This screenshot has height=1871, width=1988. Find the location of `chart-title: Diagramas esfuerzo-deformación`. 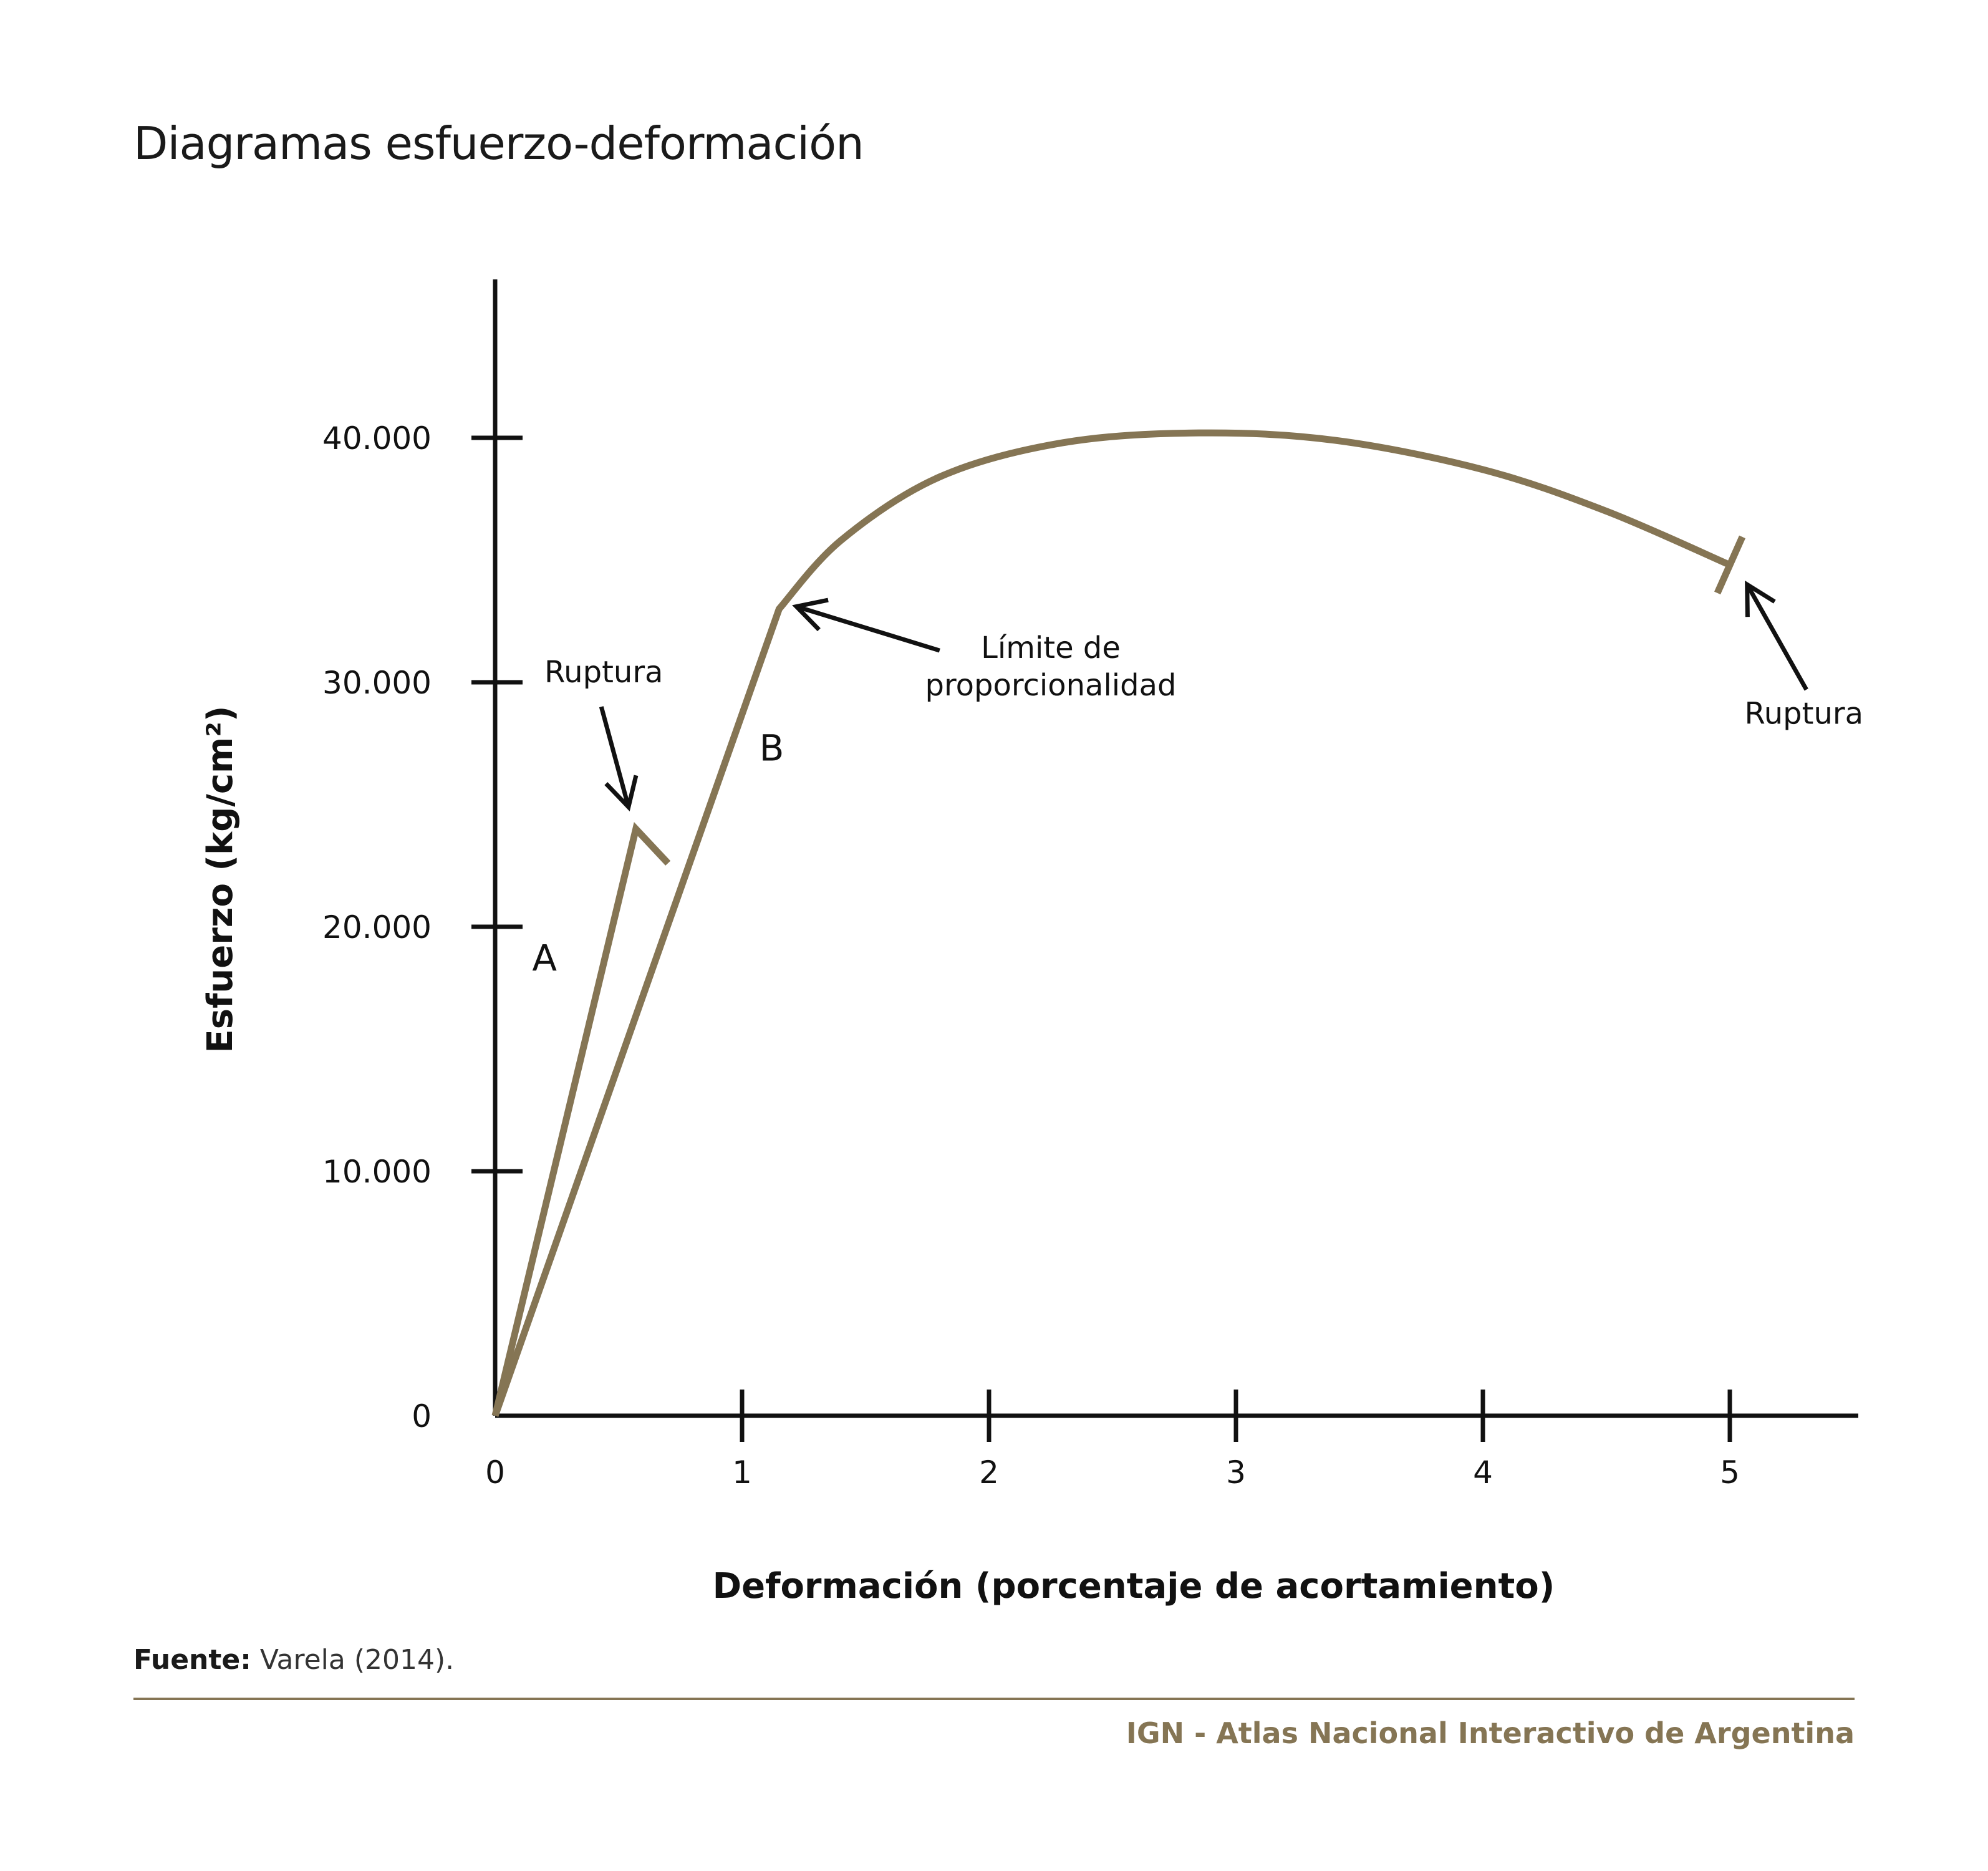

chart-title: Diagramas esfuerzo-deformación is located at coordinates (498, 144).